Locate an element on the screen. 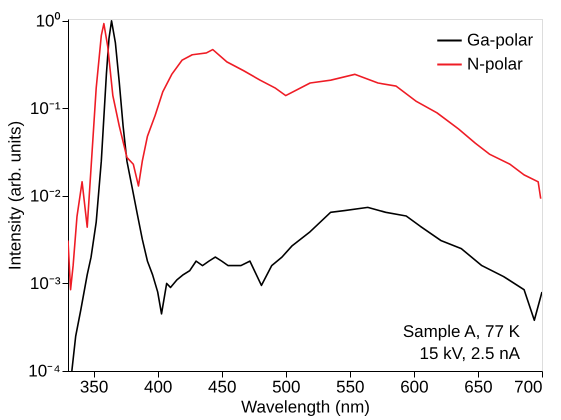  x-tick-label: 400 is located at coordinates (158, 387).